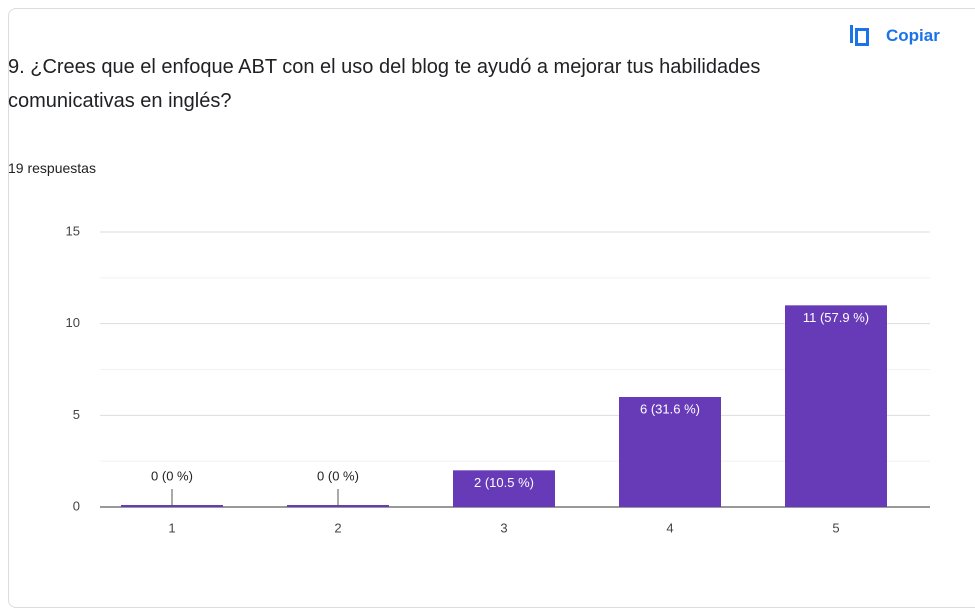 This screenshot has width=975, height=608. Describe the element at coordinates (73, 322) in the screenshot. I see `y-tick-label: 10` at that location.